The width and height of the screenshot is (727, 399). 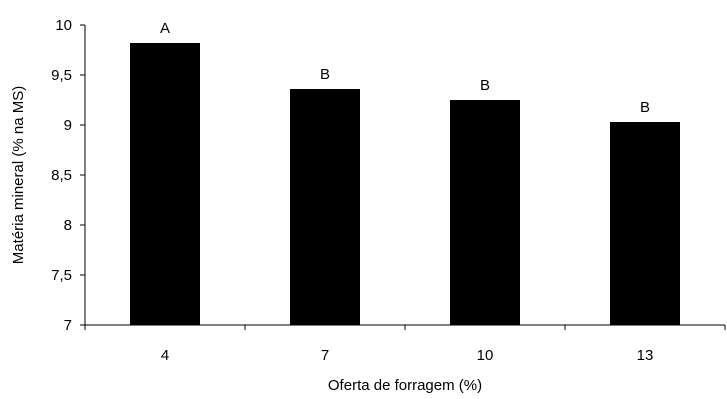 I want to click on y-tick-label: 9, so click(x=68, y=125).